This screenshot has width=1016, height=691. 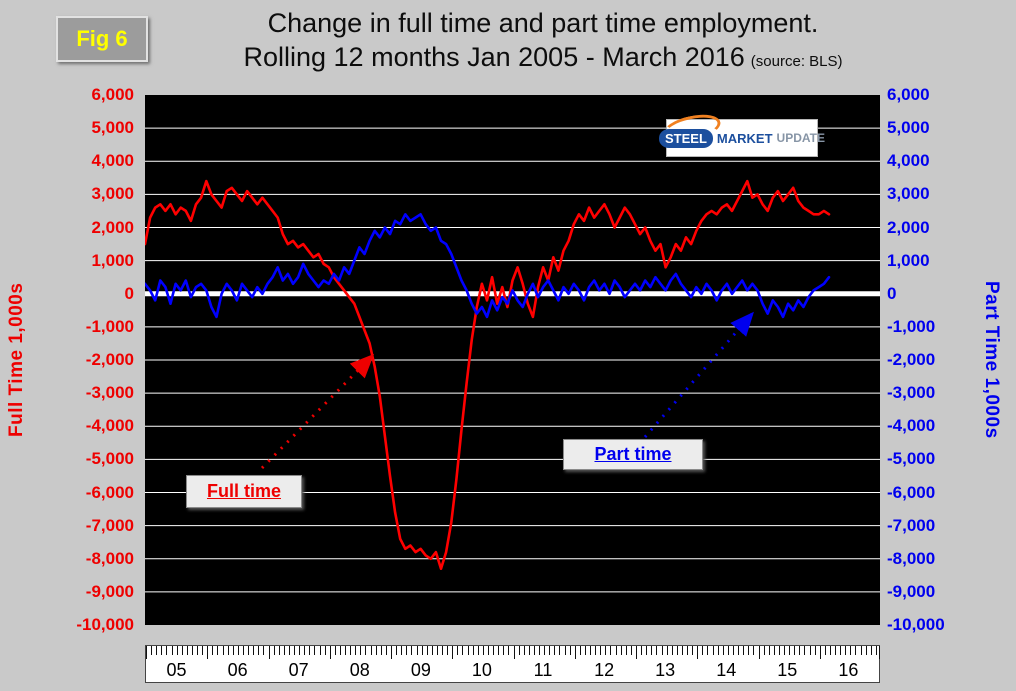 I want to click on y-tick-label-left: -1,000, so click(x=109, y=326).